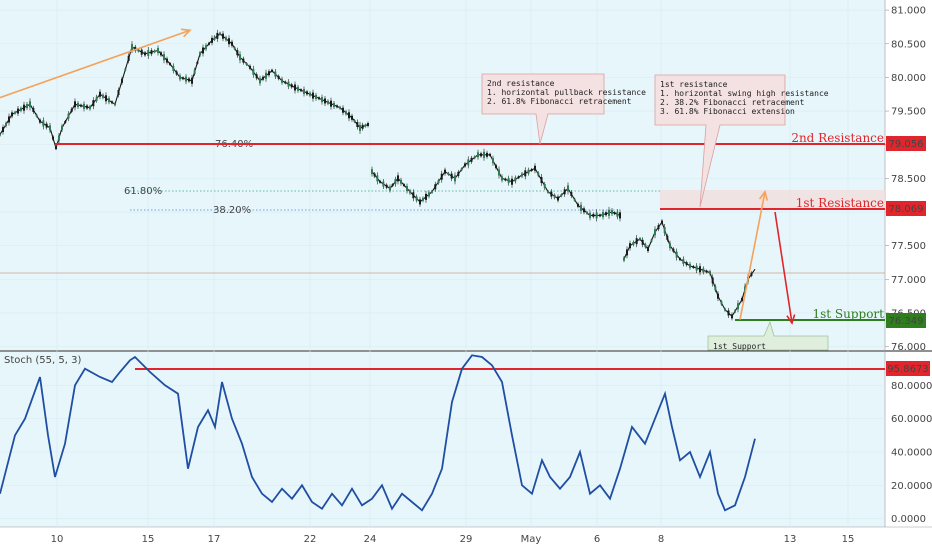 Image resolution: width=932 pixels, height=550 pixels. I want to click on time-tick-10: 15, so click(848, 539).